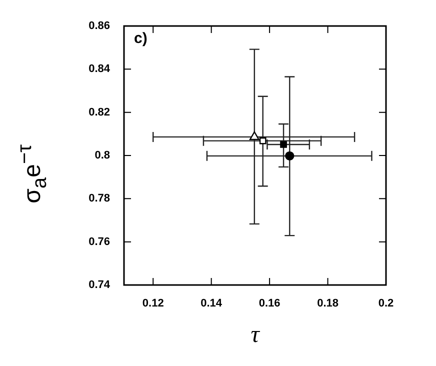 The width and height of the screenshot is (436, 366). Describe the element at coordinates (141, 38) in the screenshot. I see `annotation: c)` at that location.